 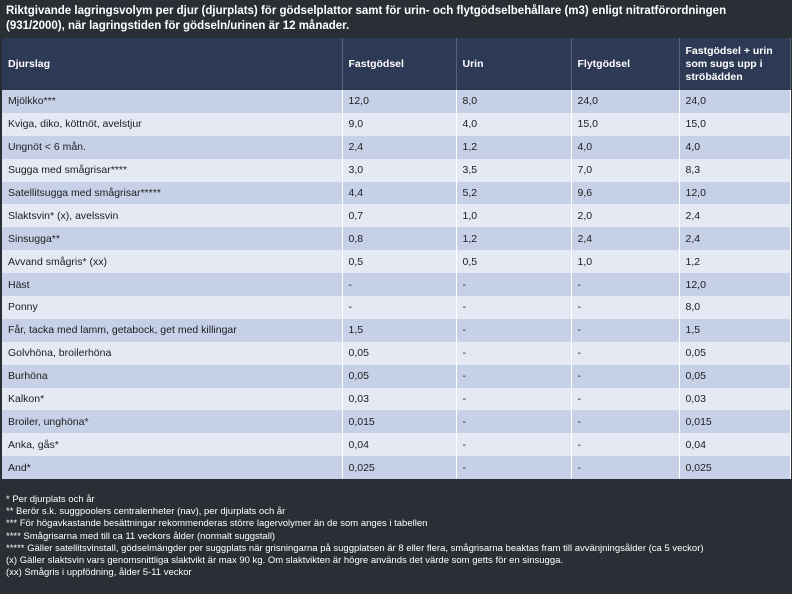 I want to click on table-cell: 9,6, so click(x=625, y=193).